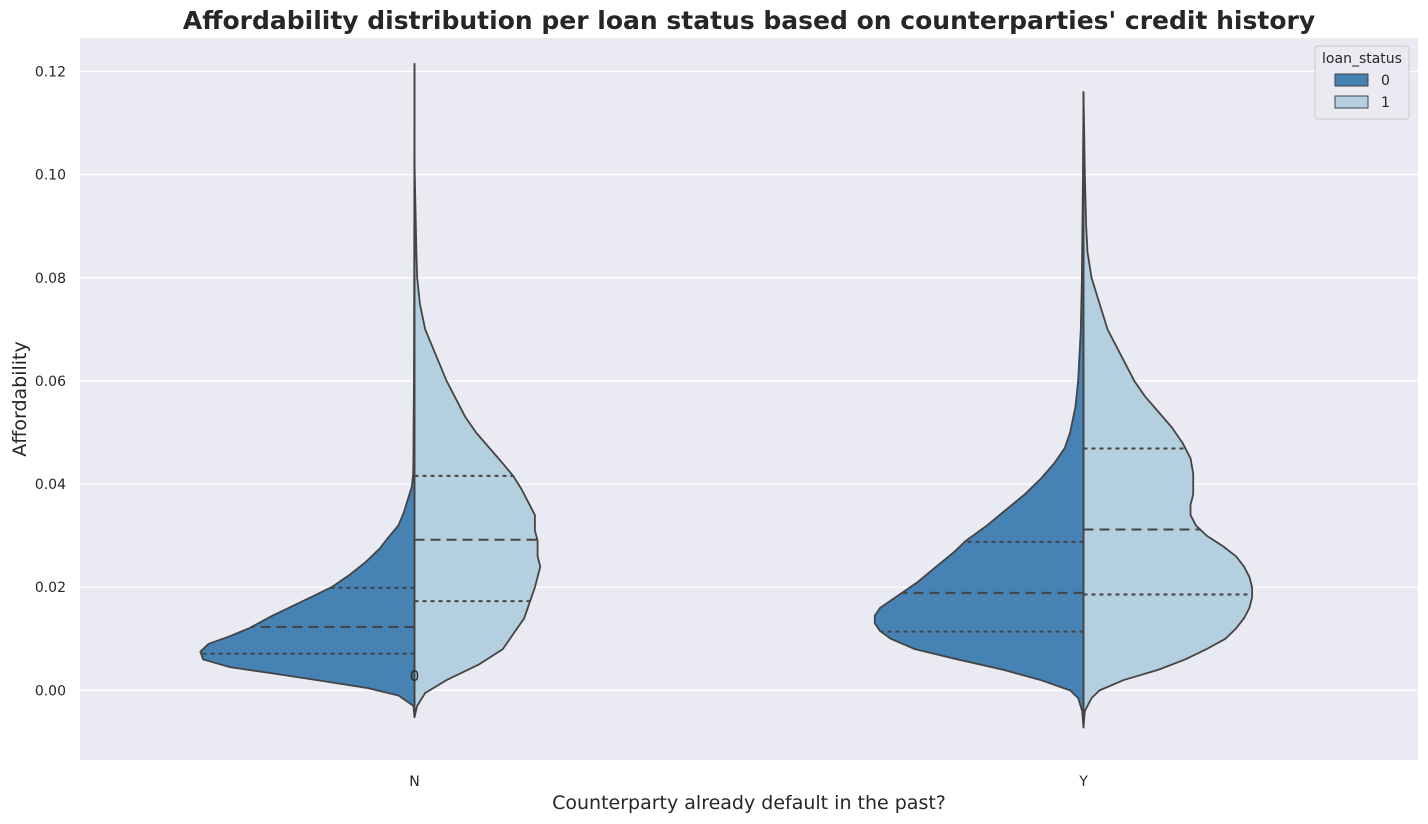 This screenshot has width=1428, height=824. Describe the element at coordinates (979, 410) in the screenshot. I see `violin-half-0-Y` at that location.